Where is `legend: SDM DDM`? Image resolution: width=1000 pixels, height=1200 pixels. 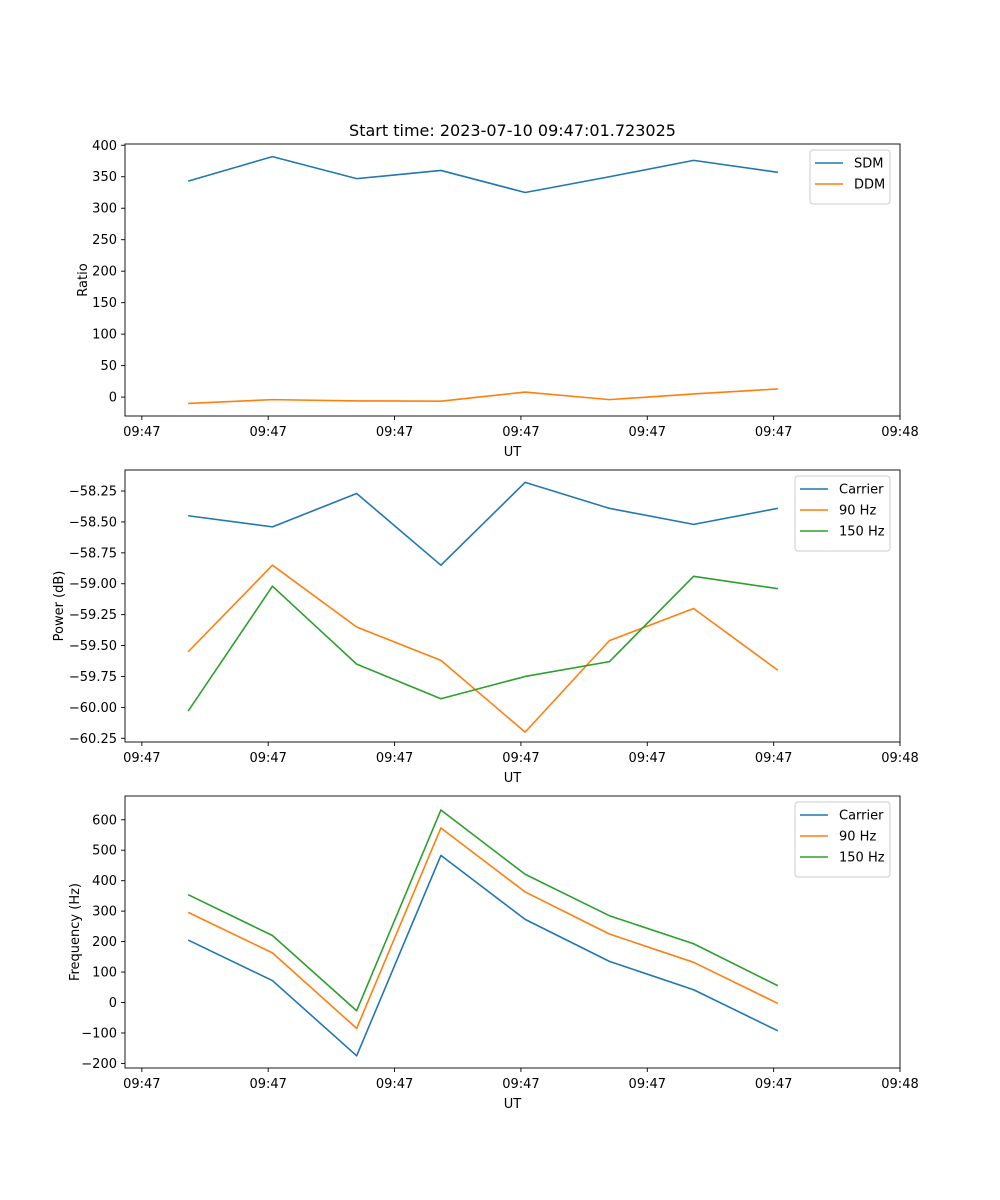
legend: SDM DDM is located at coordinates (850, 177).